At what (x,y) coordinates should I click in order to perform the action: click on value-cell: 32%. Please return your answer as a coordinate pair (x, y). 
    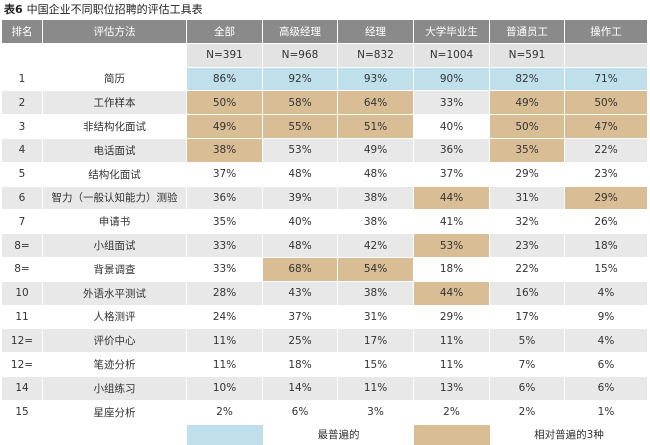
    Looking at the image, I should click on (527, 222).